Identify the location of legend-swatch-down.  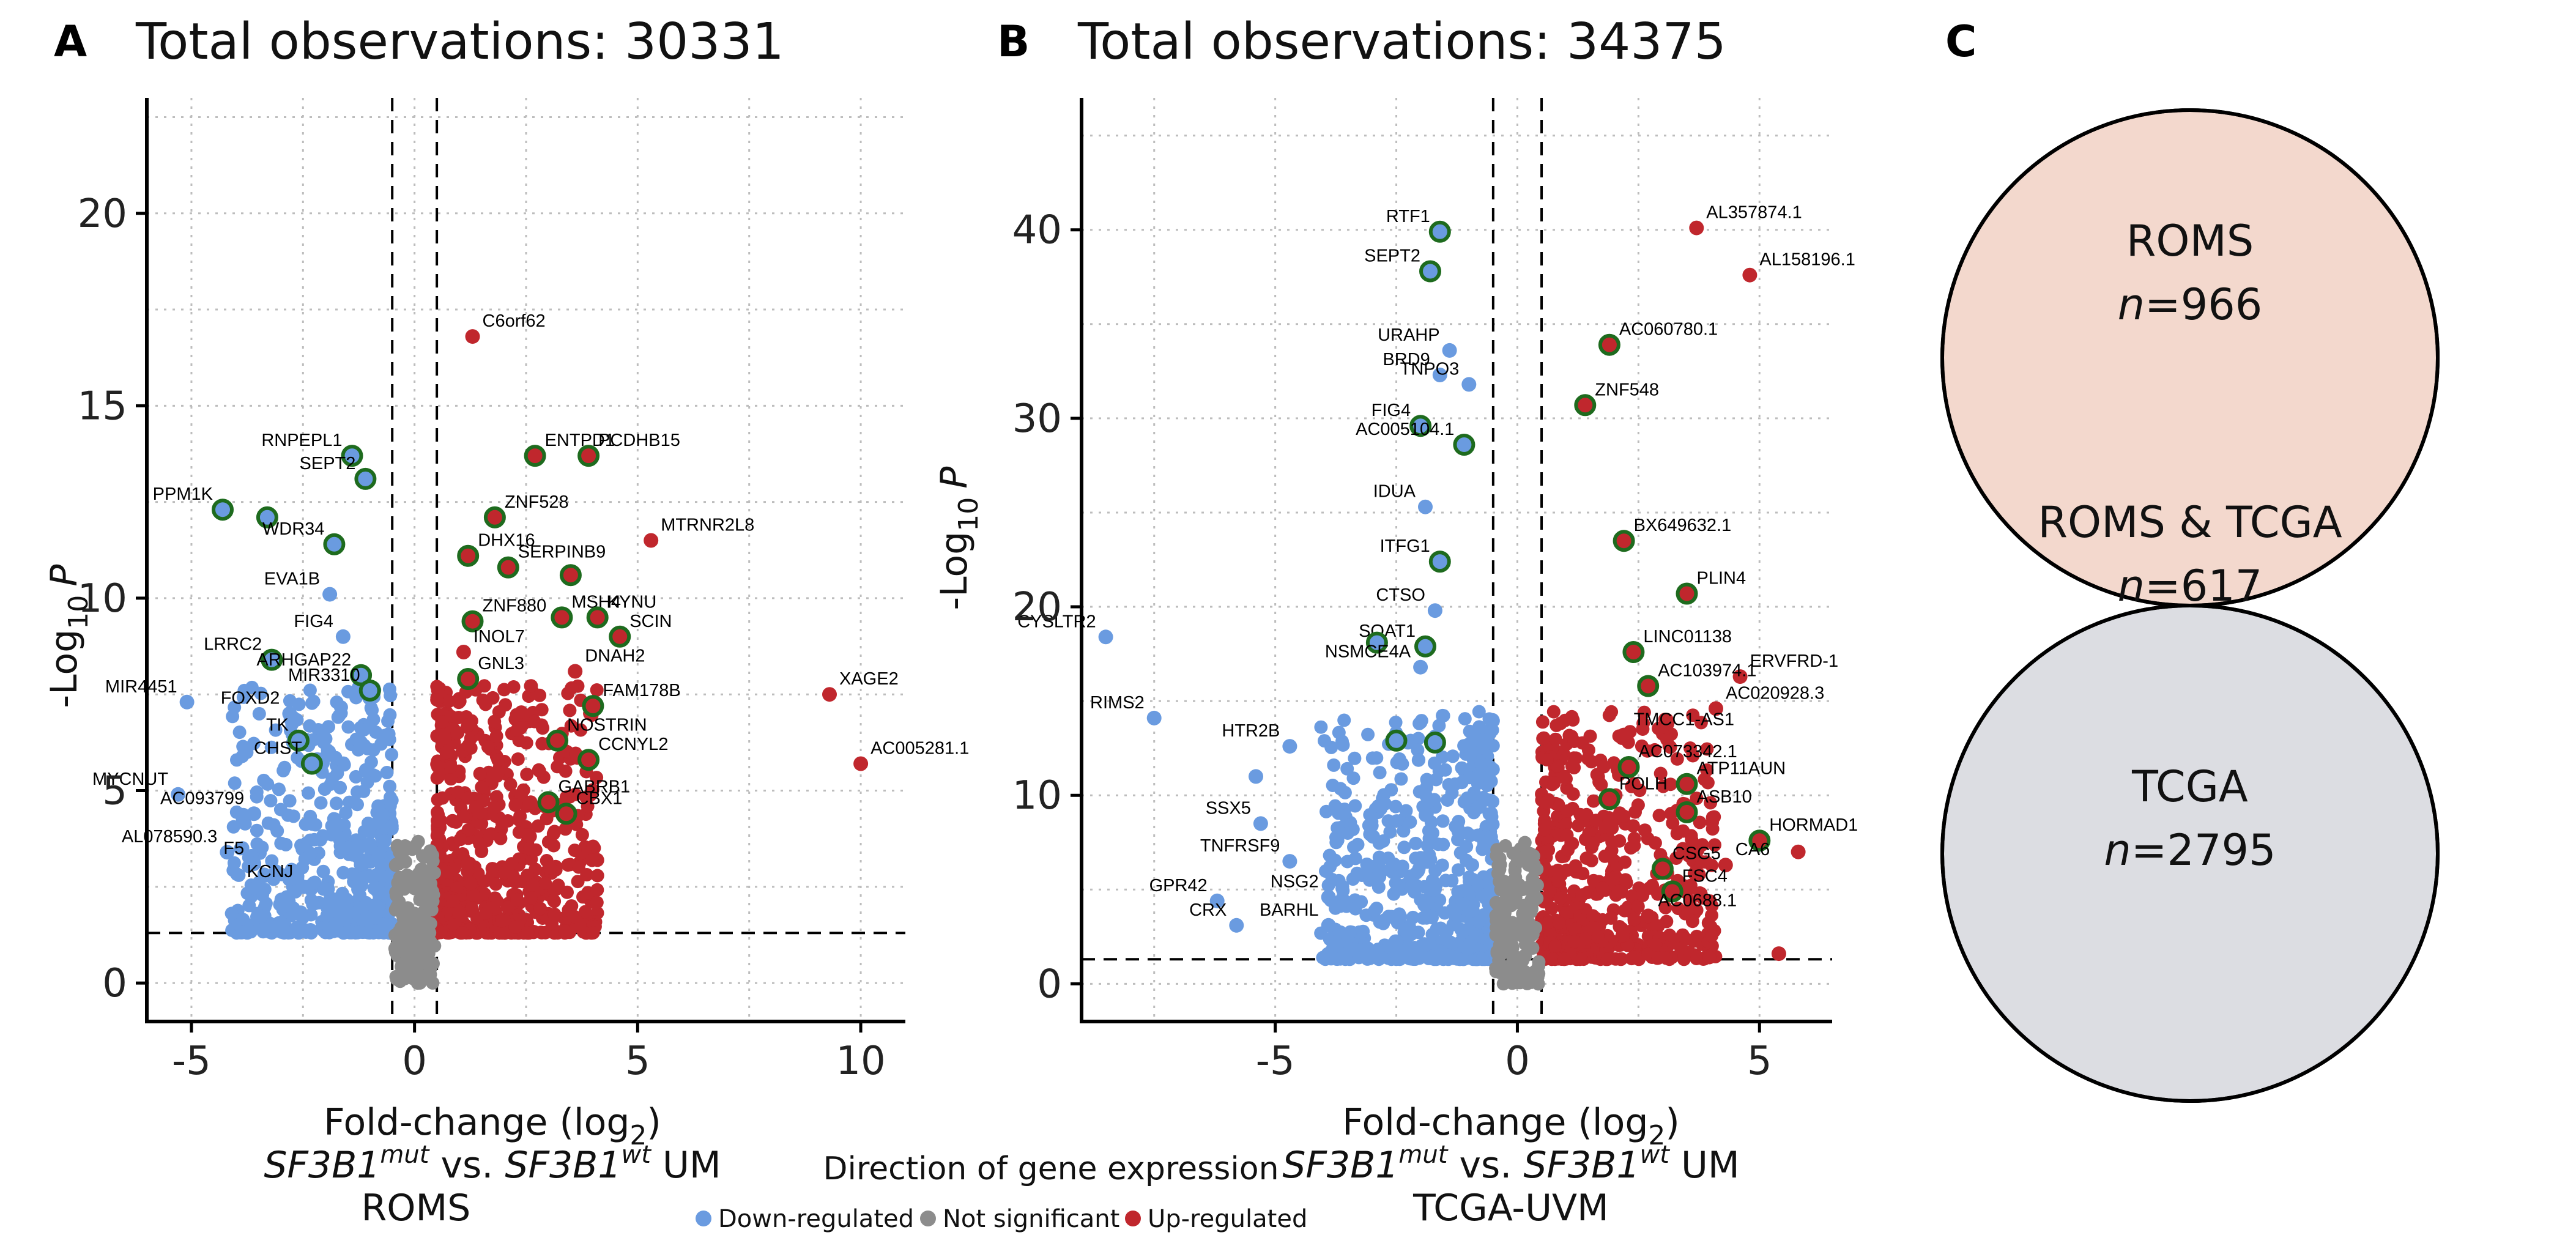
(703, 1219).